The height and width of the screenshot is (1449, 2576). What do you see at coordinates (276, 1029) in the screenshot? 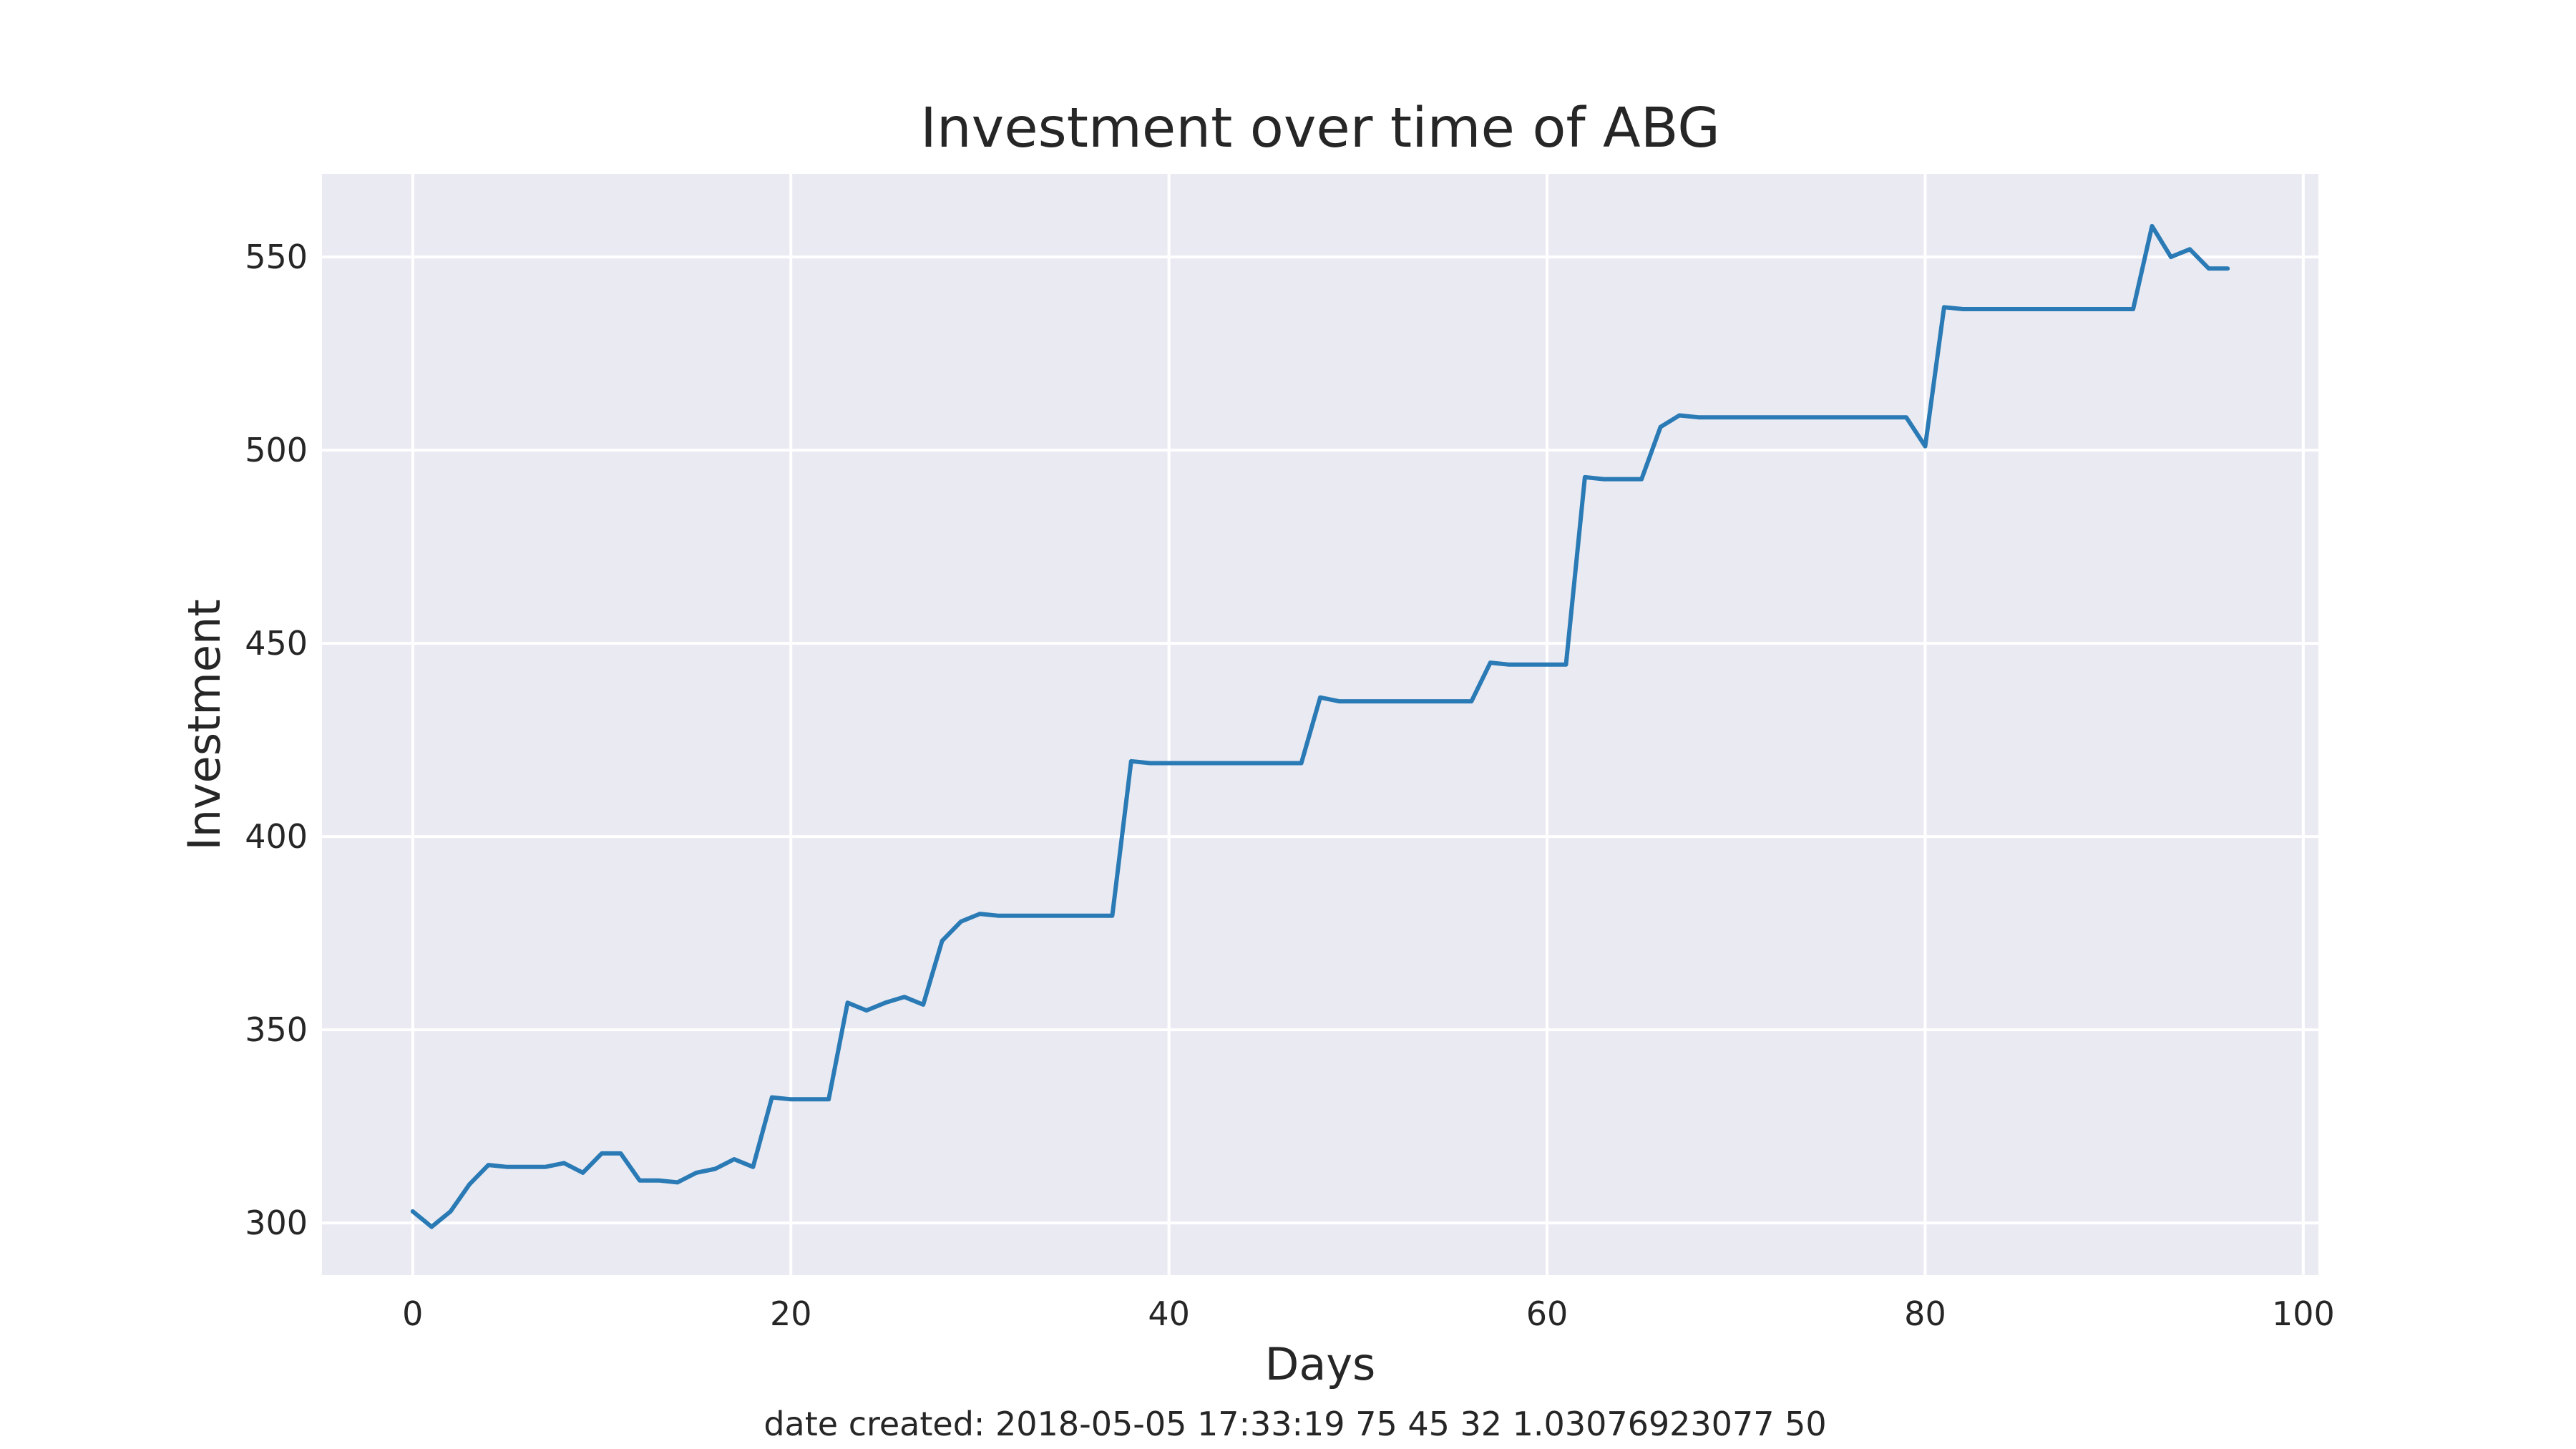
I see `y-tick-label: 350` at bounding box center [276, 1029].